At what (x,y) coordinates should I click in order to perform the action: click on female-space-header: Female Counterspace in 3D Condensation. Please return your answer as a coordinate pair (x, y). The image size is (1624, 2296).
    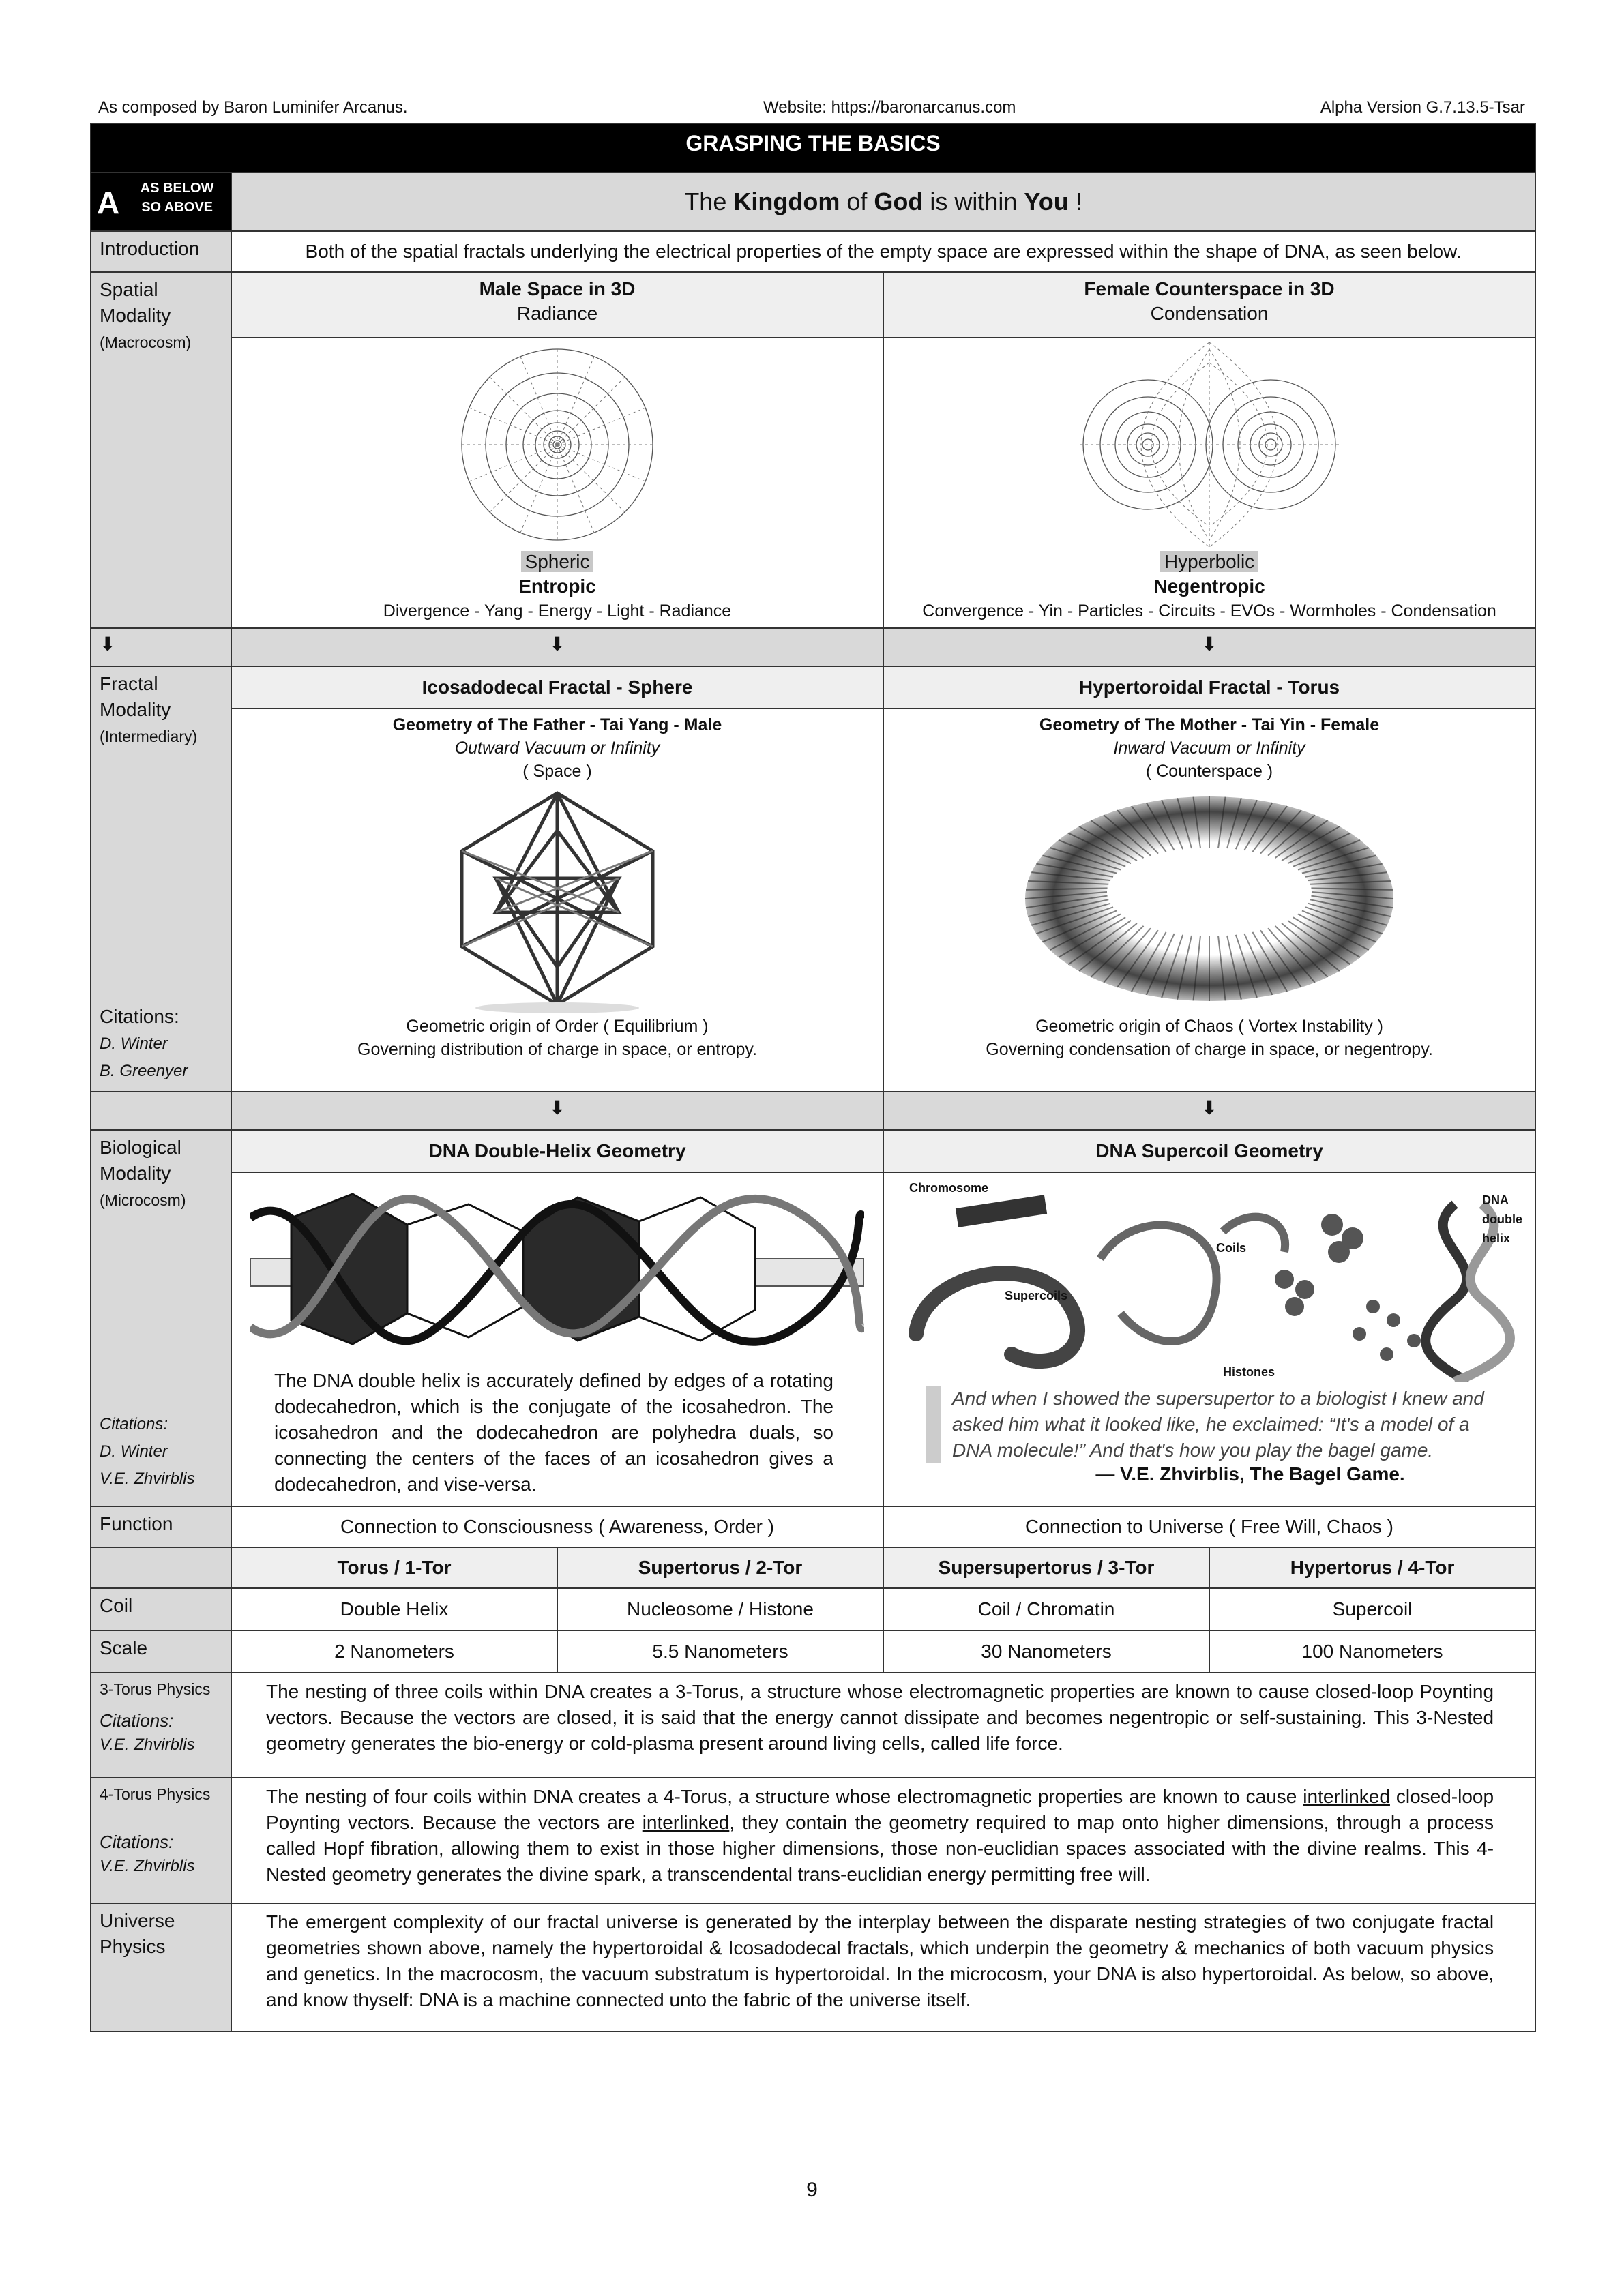
    Looking at the image, I should click on (1209, 305).